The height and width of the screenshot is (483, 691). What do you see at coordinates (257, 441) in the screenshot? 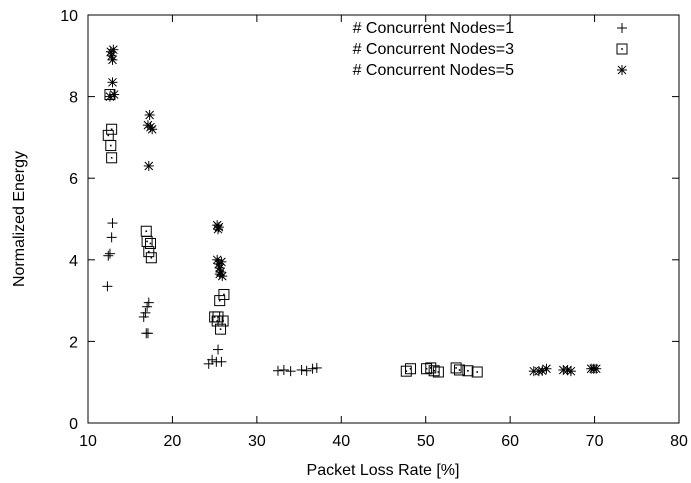
I see `x-tick-label: 30` at bounding box center [257, 441].